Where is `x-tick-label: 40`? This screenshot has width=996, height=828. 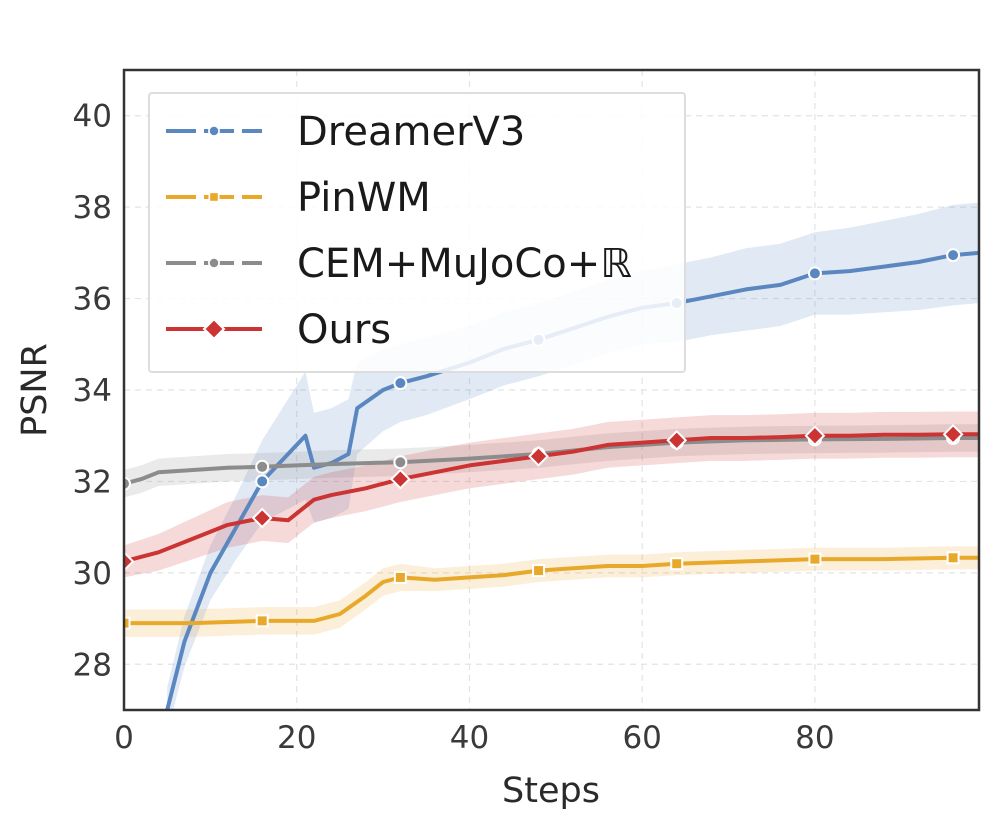 x-tick-label: 40 is located at coordinates (469, 738).